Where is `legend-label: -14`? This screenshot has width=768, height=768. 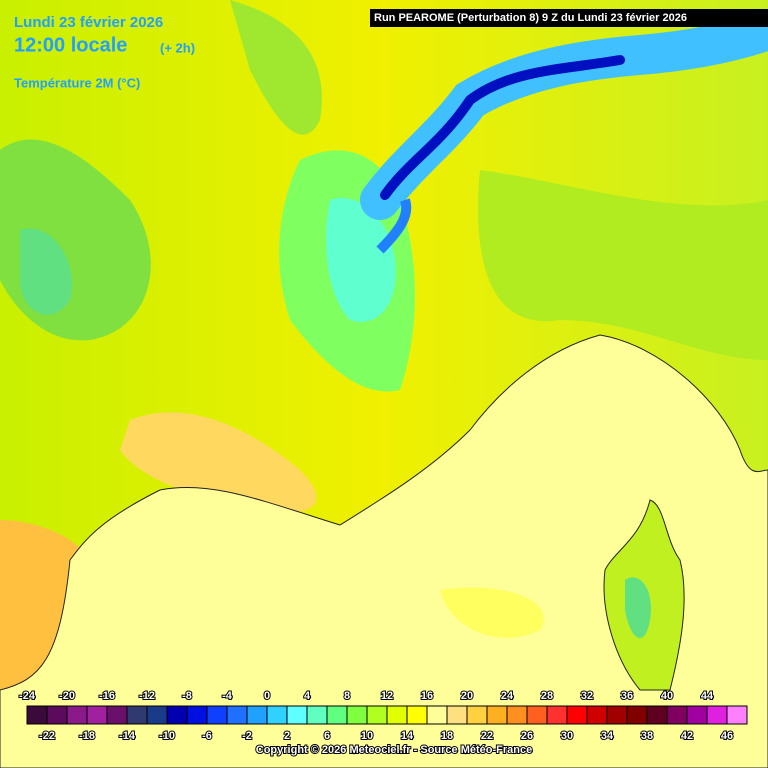 legend-label: -14 is located at coordinates (127, 736).